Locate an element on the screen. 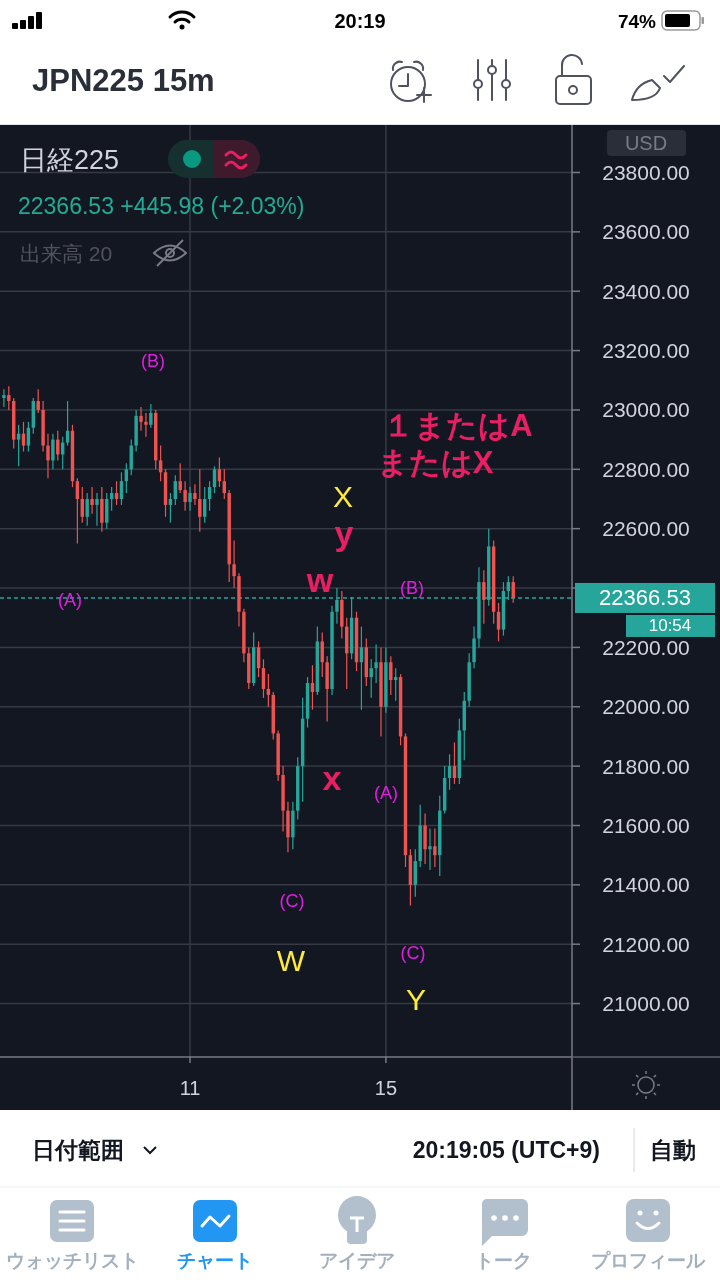  annotation: 22366.53 +445.98 (+2.03%) is located at coordinates (161, 206).